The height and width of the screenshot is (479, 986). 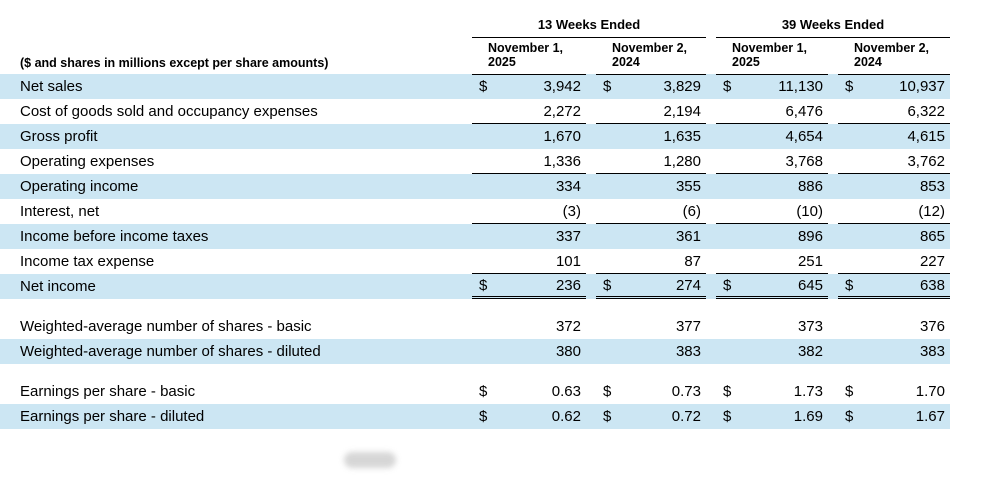 I want to click on value-cell: $0.62, so click(x=529, y=416).